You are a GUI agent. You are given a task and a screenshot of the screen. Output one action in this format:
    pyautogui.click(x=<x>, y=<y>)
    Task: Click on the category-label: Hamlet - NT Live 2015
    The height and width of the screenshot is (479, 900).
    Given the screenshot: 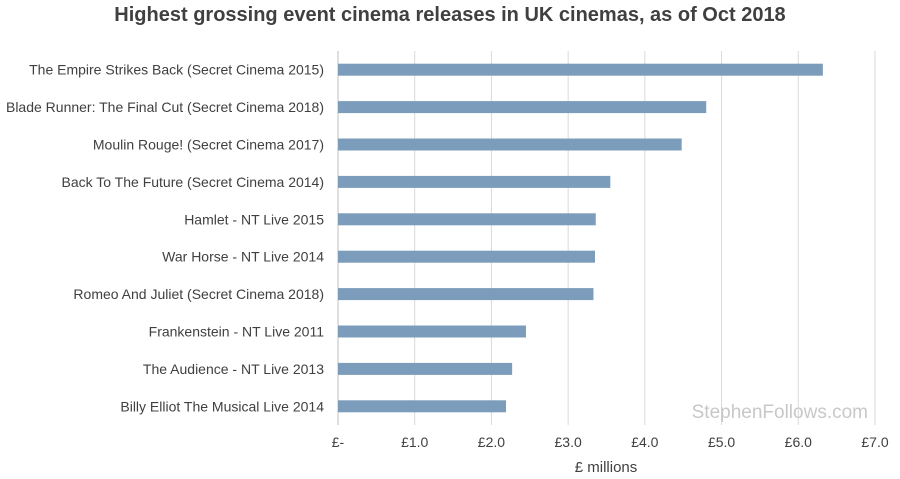 What is the action you would take?
    pyautogui.click(x=254, y=219)
    